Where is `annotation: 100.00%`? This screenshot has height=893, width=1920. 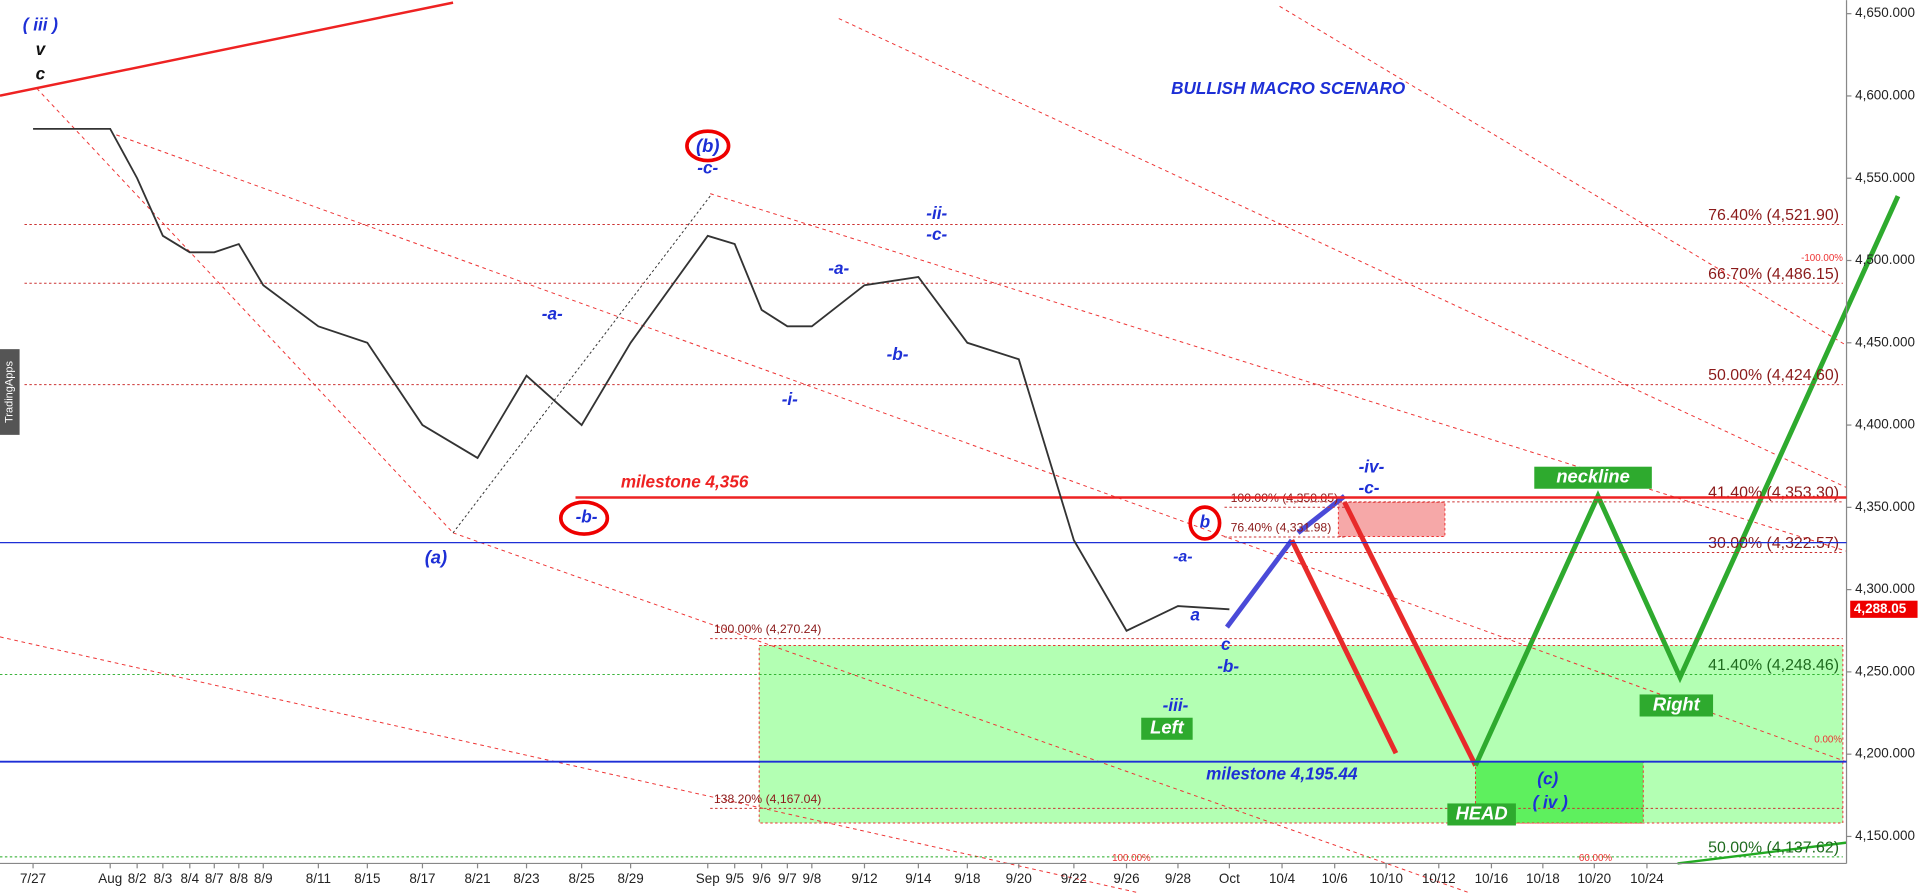
annotation: 100.00% is located at coordinates (1131, 858).